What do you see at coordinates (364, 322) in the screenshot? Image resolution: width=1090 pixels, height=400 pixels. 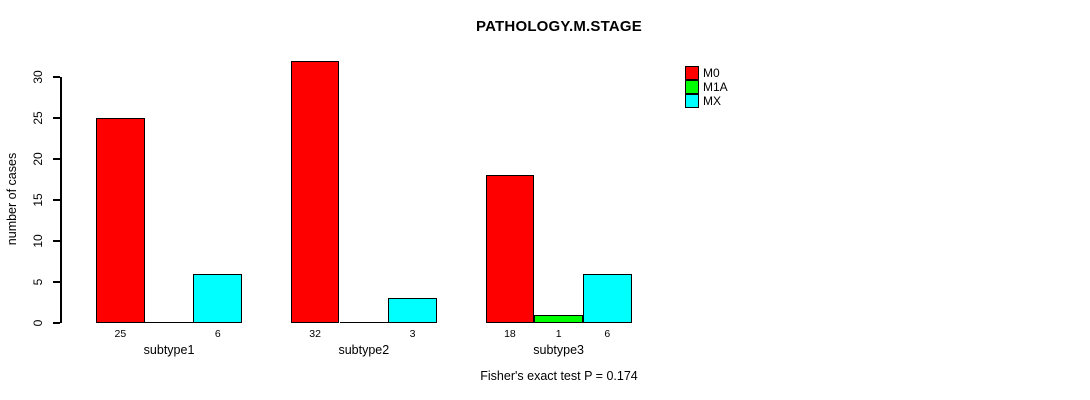 I see `bar-m1a-subtype2-zero` at bounding box center [364, 322].